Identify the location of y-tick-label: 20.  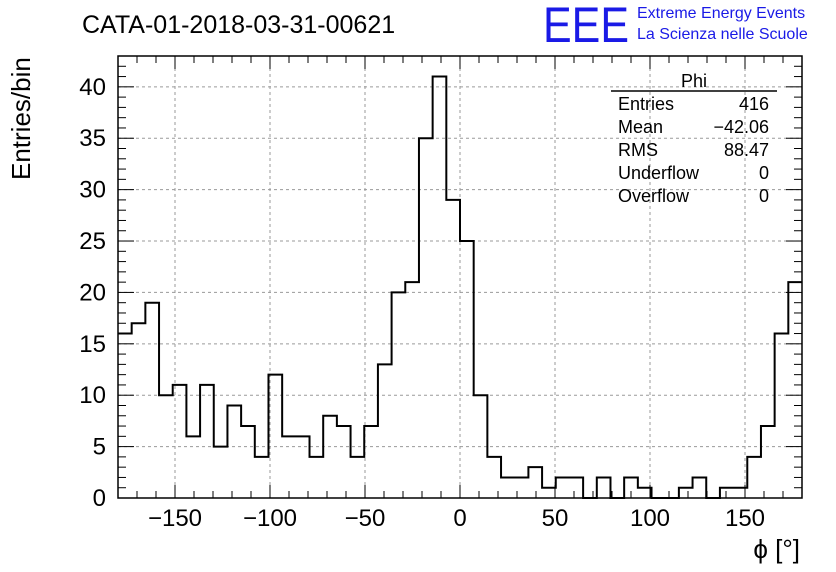
(92, 292).